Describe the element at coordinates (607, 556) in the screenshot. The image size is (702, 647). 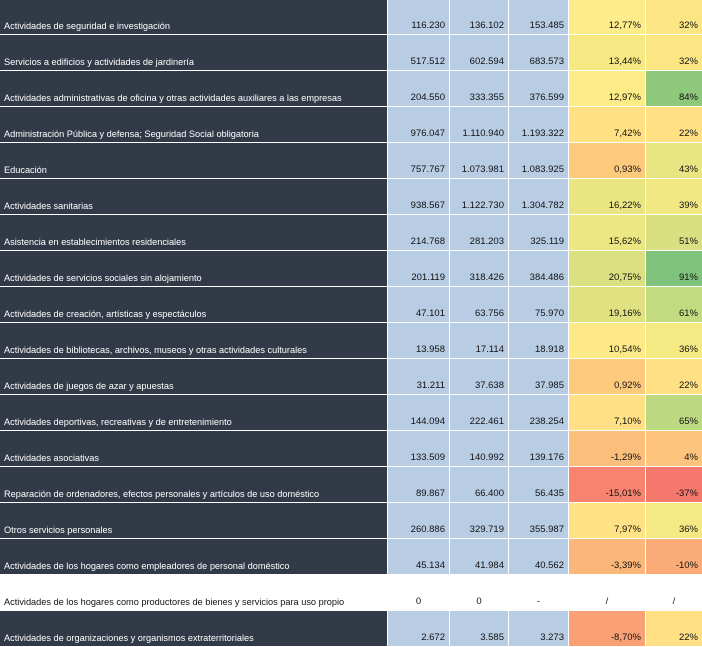
I see `pct-cell: -3,39%` at that location.